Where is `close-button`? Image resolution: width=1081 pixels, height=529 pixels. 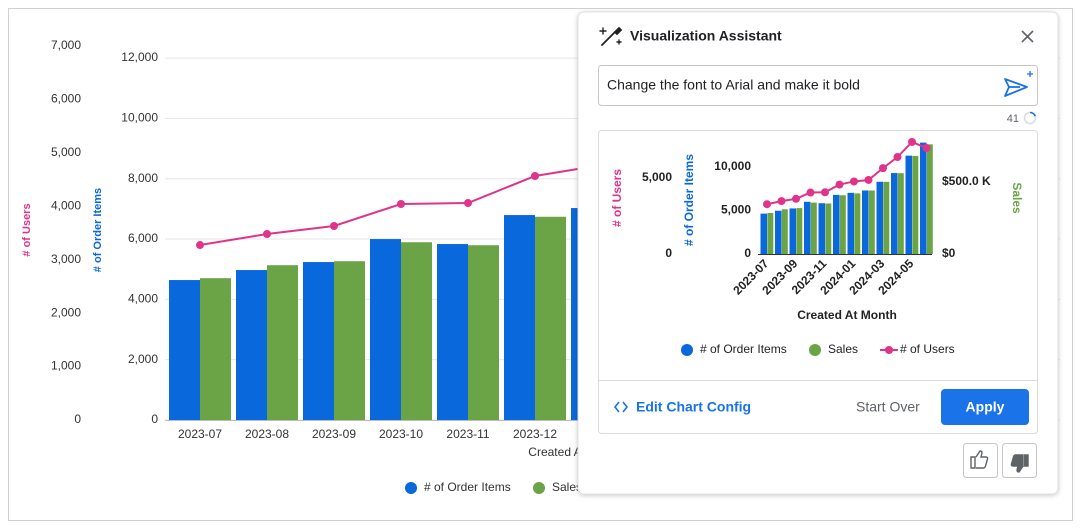
close-button is located at coordinates (1027, 36).